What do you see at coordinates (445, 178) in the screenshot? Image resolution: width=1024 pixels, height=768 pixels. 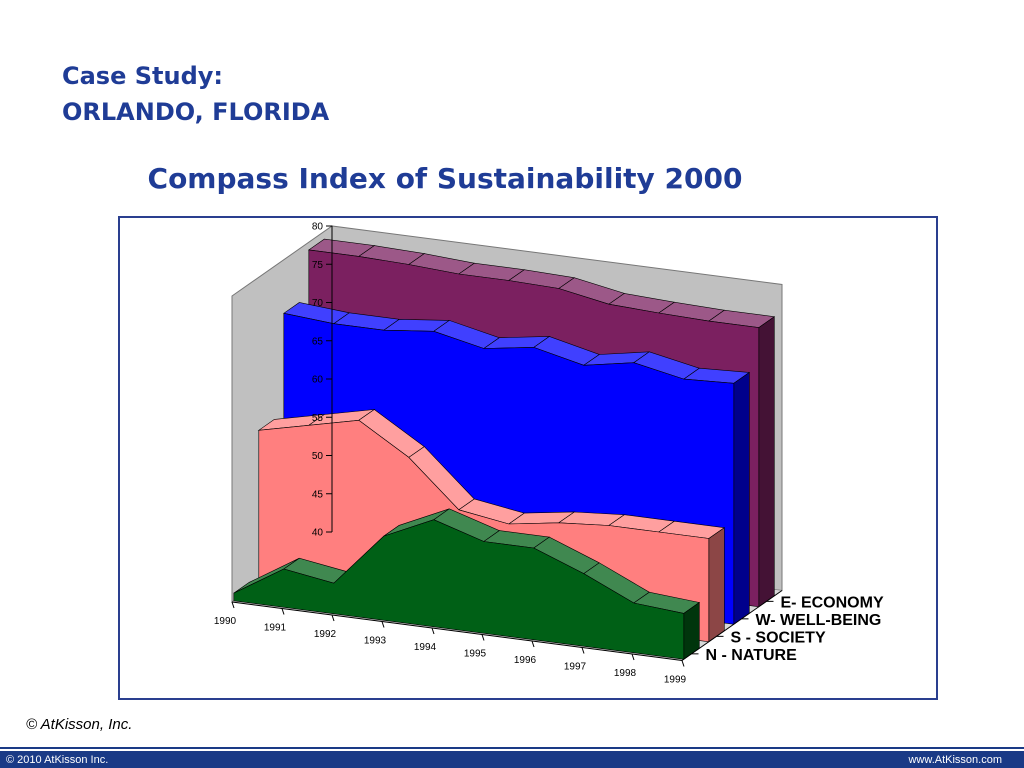 I see `chart-title: Compass Index of Sustainability 2000` at bounding box center [445, 178].